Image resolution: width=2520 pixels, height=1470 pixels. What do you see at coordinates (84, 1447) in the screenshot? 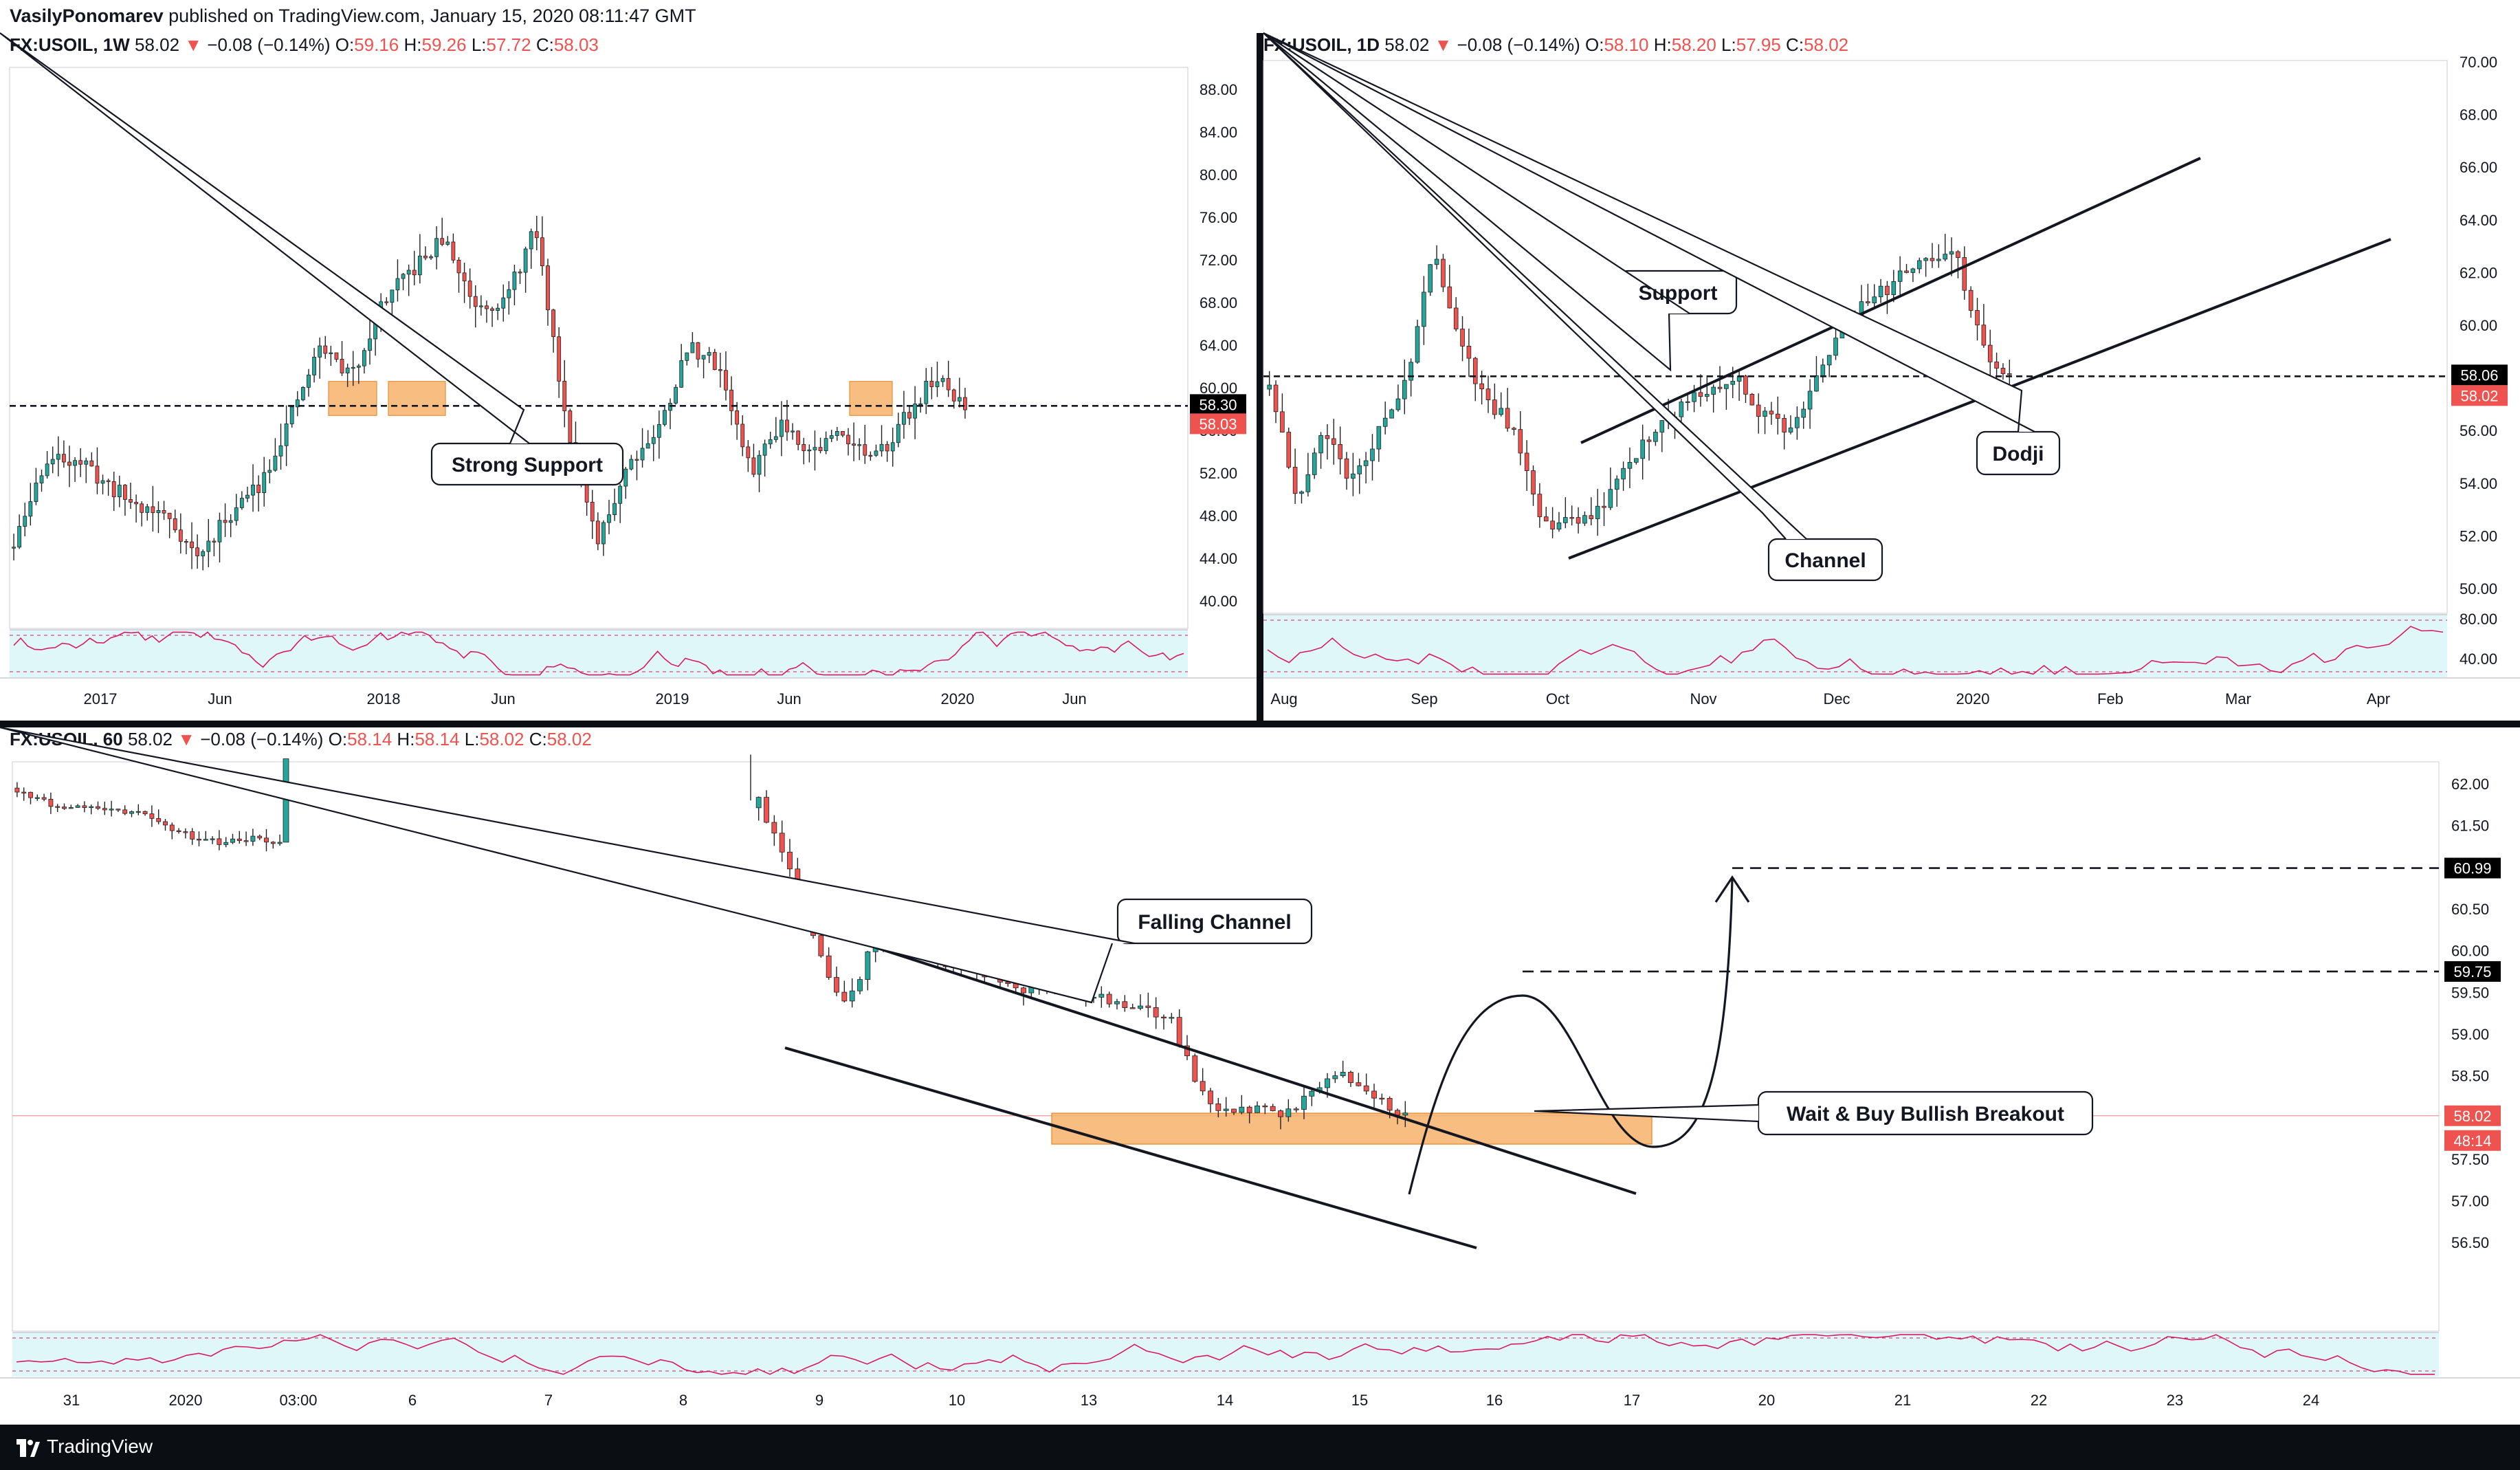
I see `tradingview-logo: TradingView` at bounding box center [84, 1447].